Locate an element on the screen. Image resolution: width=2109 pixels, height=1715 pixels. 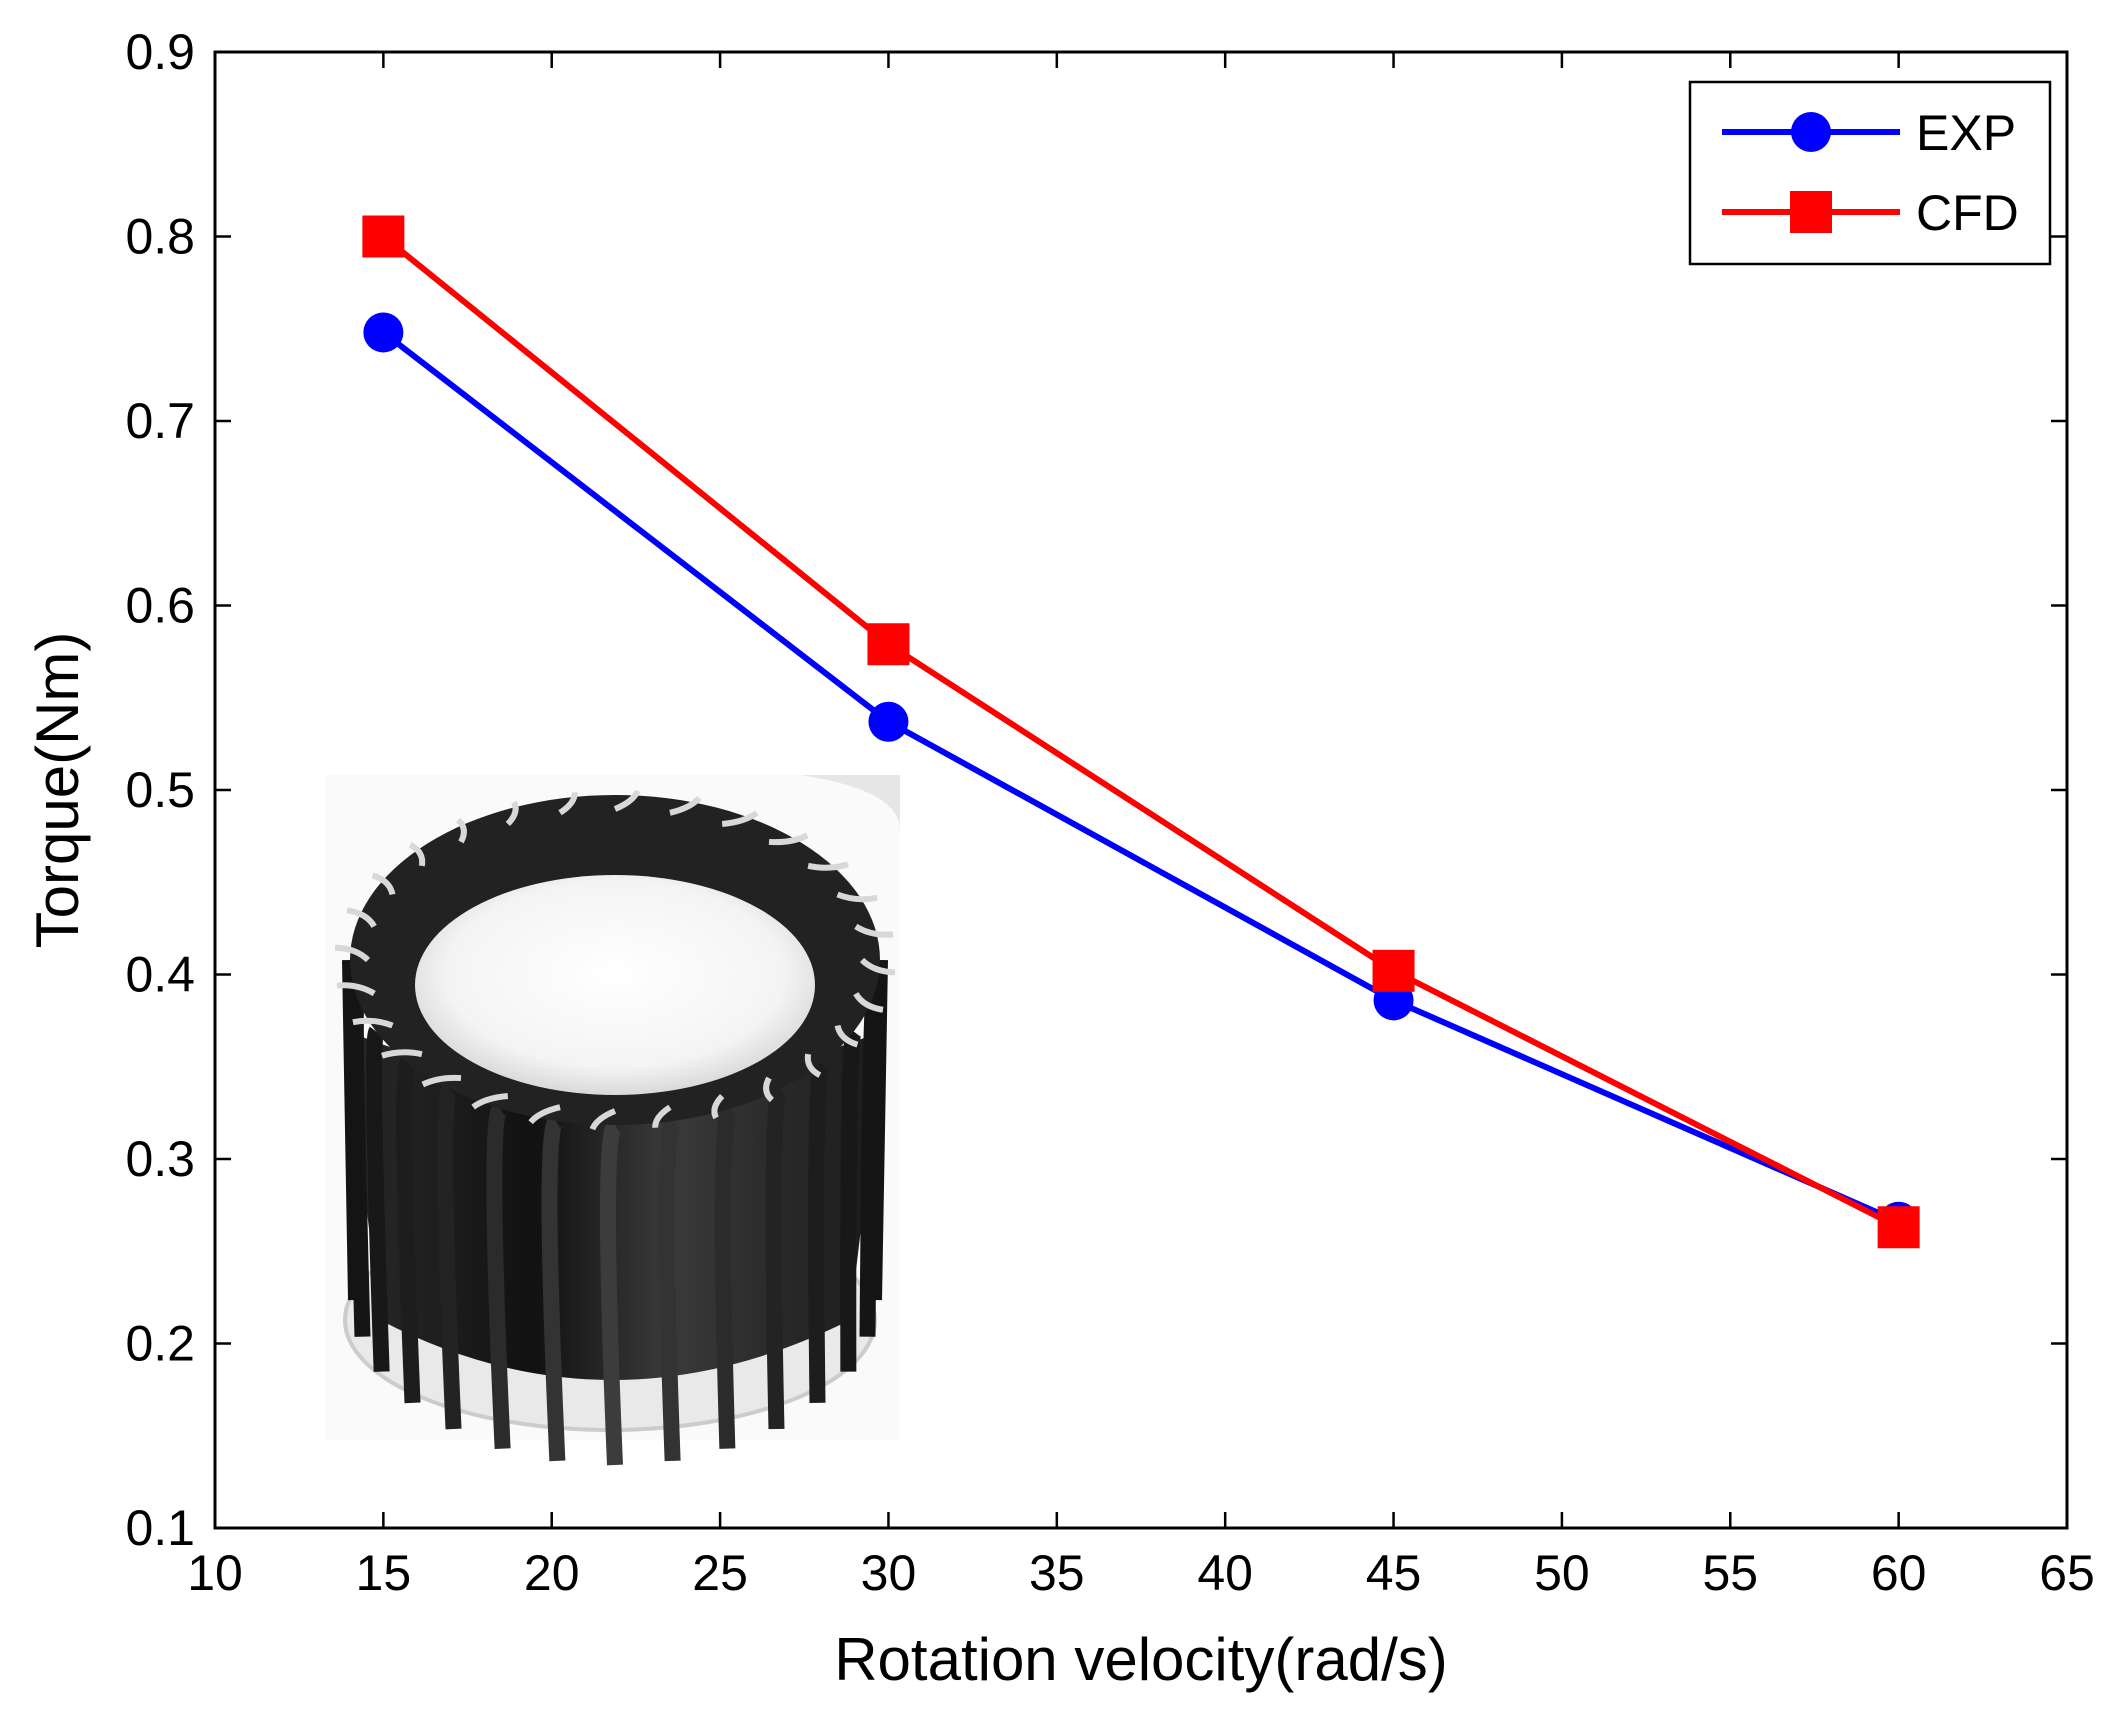
y-tick-label: 0.1 is located at coordinates (160, 1528).